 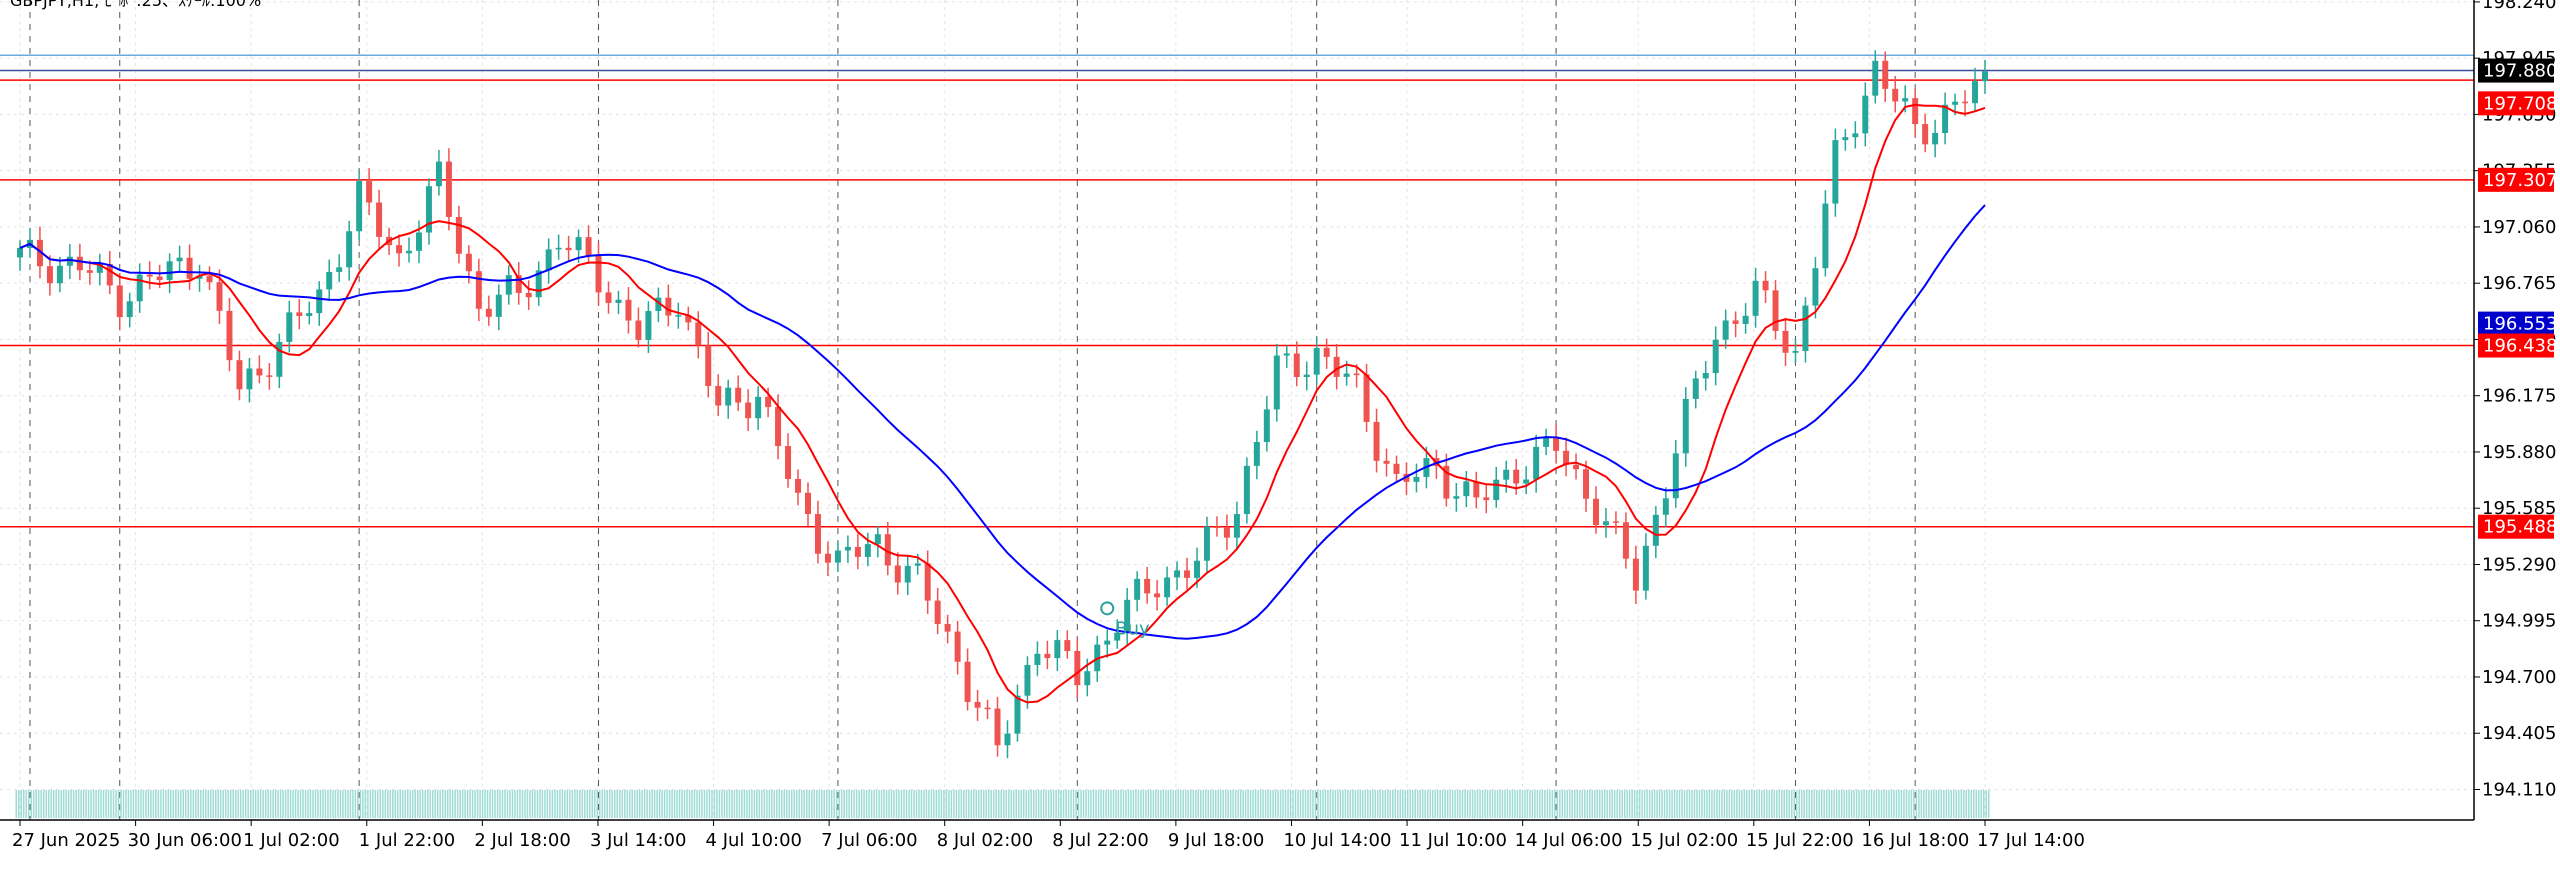 I want to click on x-tick-label: 3 Jul 14:00, so click(x=638, y=840).